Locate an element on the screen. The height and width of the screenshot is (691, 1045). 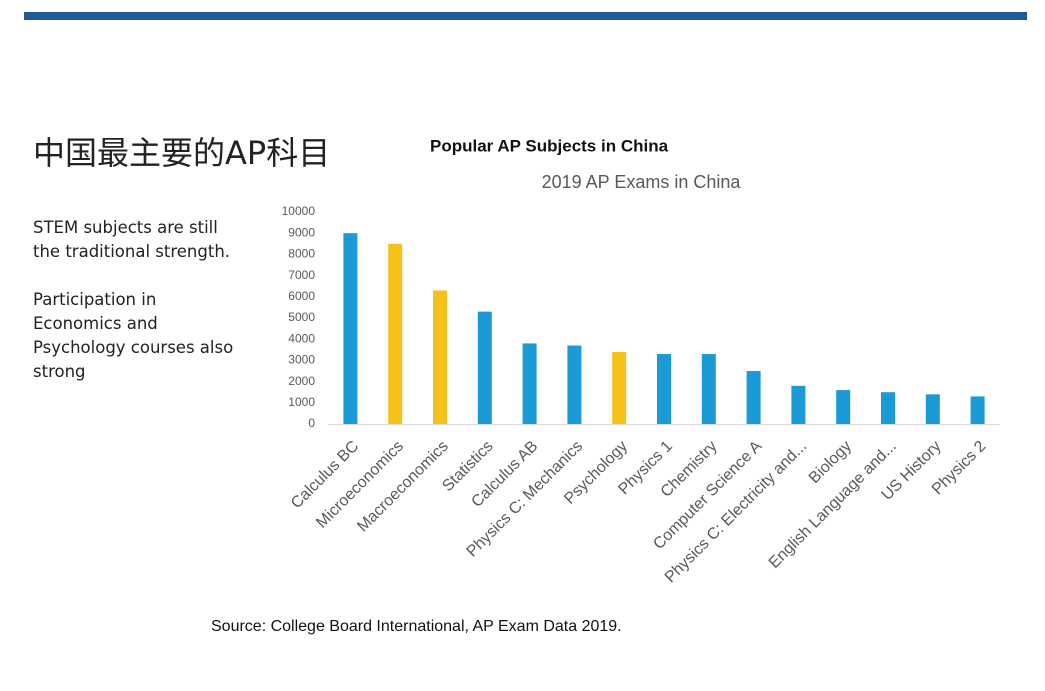
y-tick-label: 4000 is located at coordinates (301, 338).